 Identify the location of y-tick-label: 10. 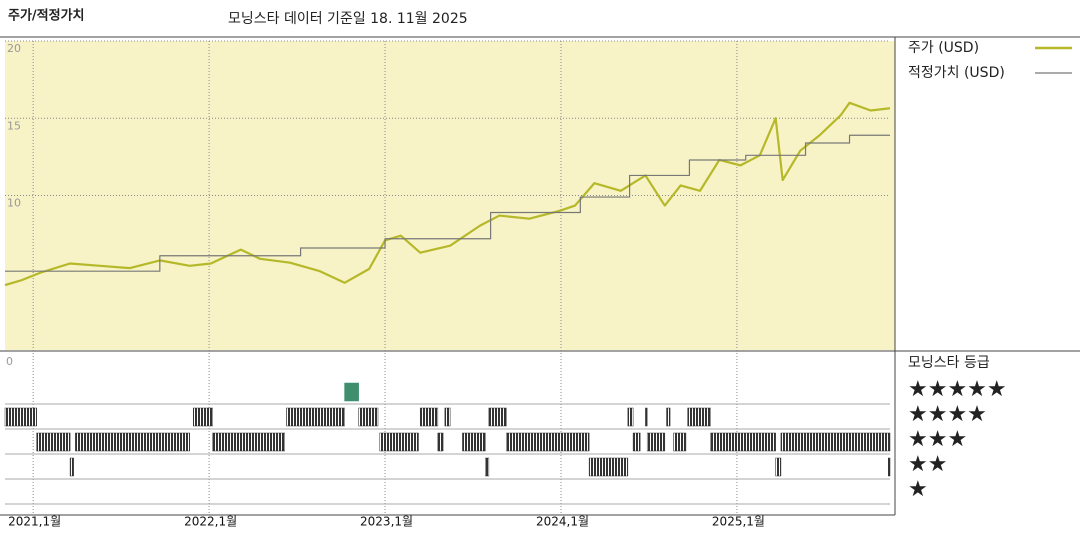
(14, 203).